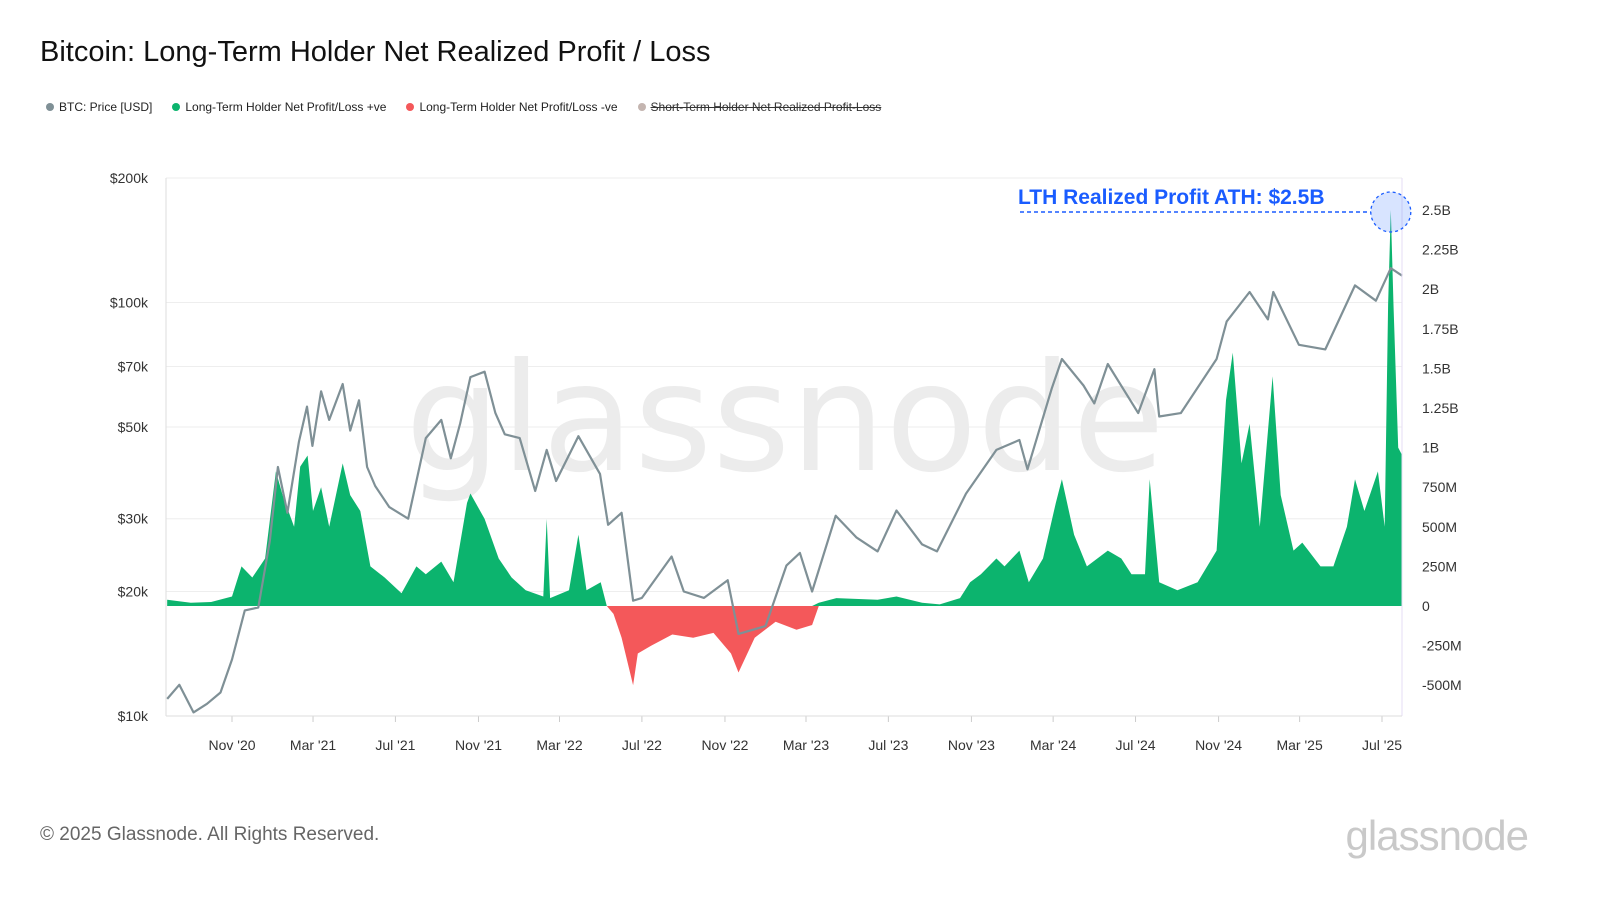 This screenshot has height=900, width=1600. I want to click on left-tick-label: $20k, so click(133, 592).